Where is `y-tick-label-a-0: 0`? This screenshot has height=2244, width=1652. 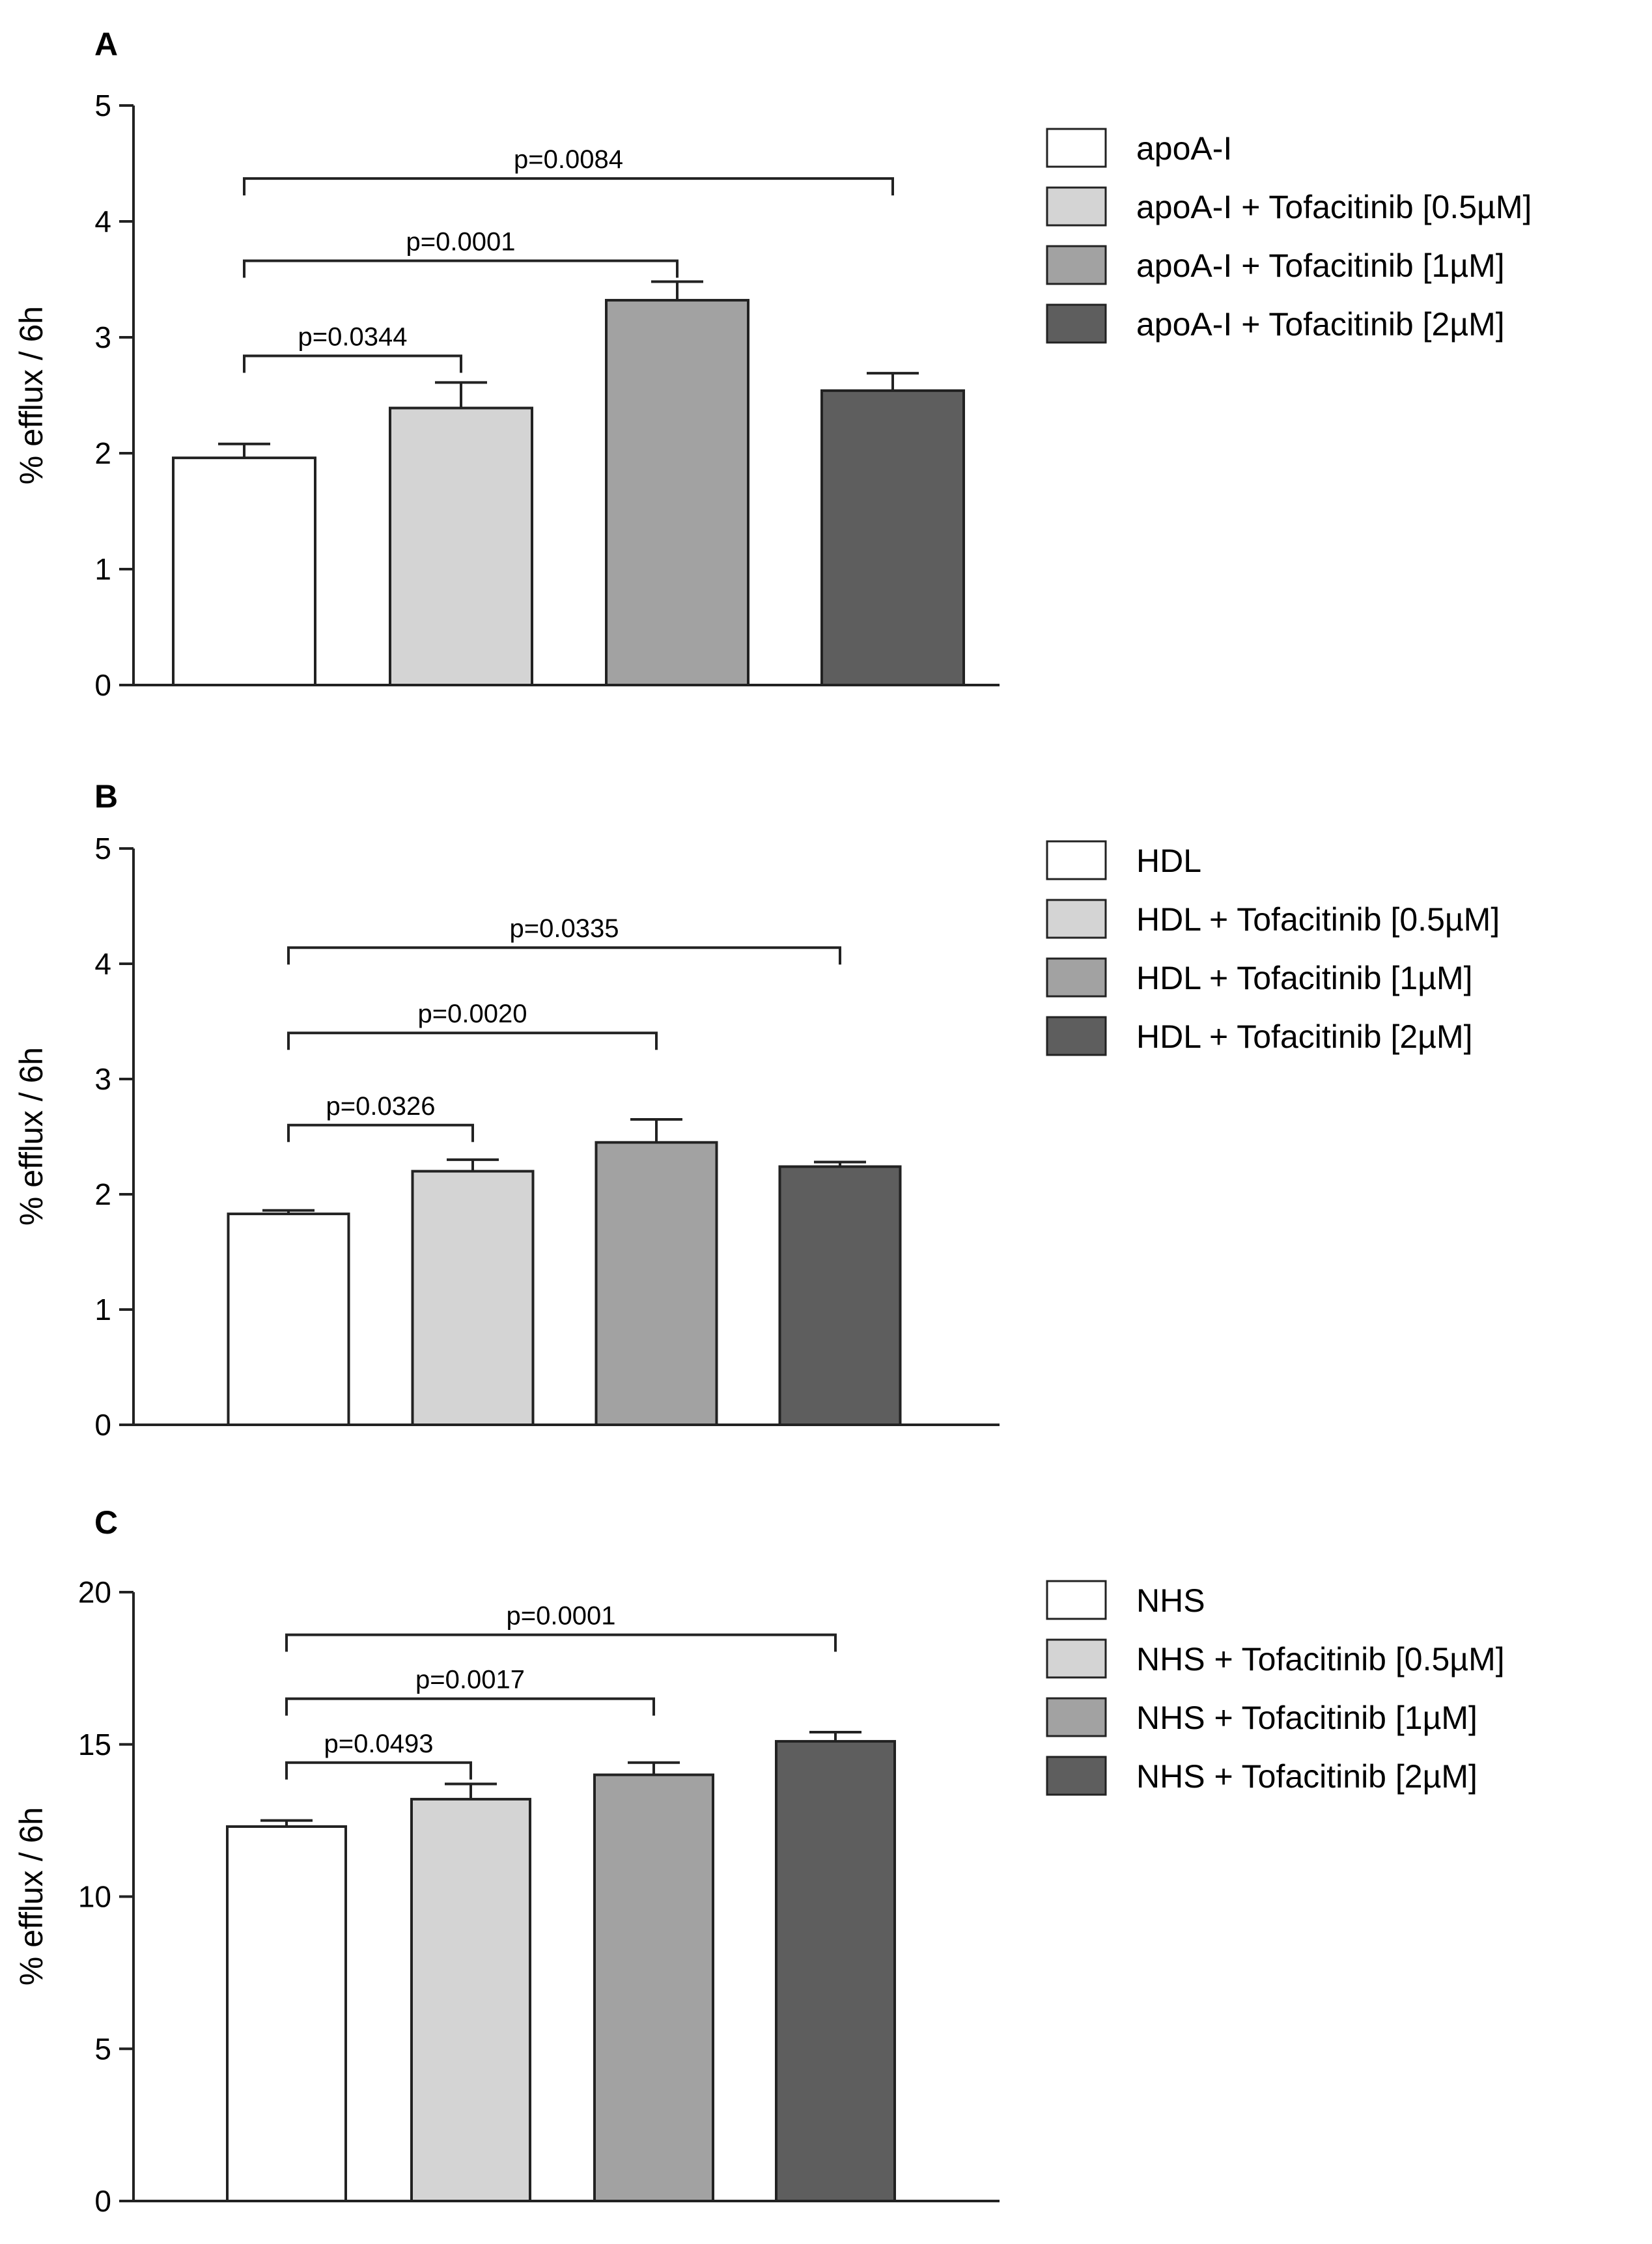
y-tick-label-a-0: 0 is located at coordinates (103, 685).